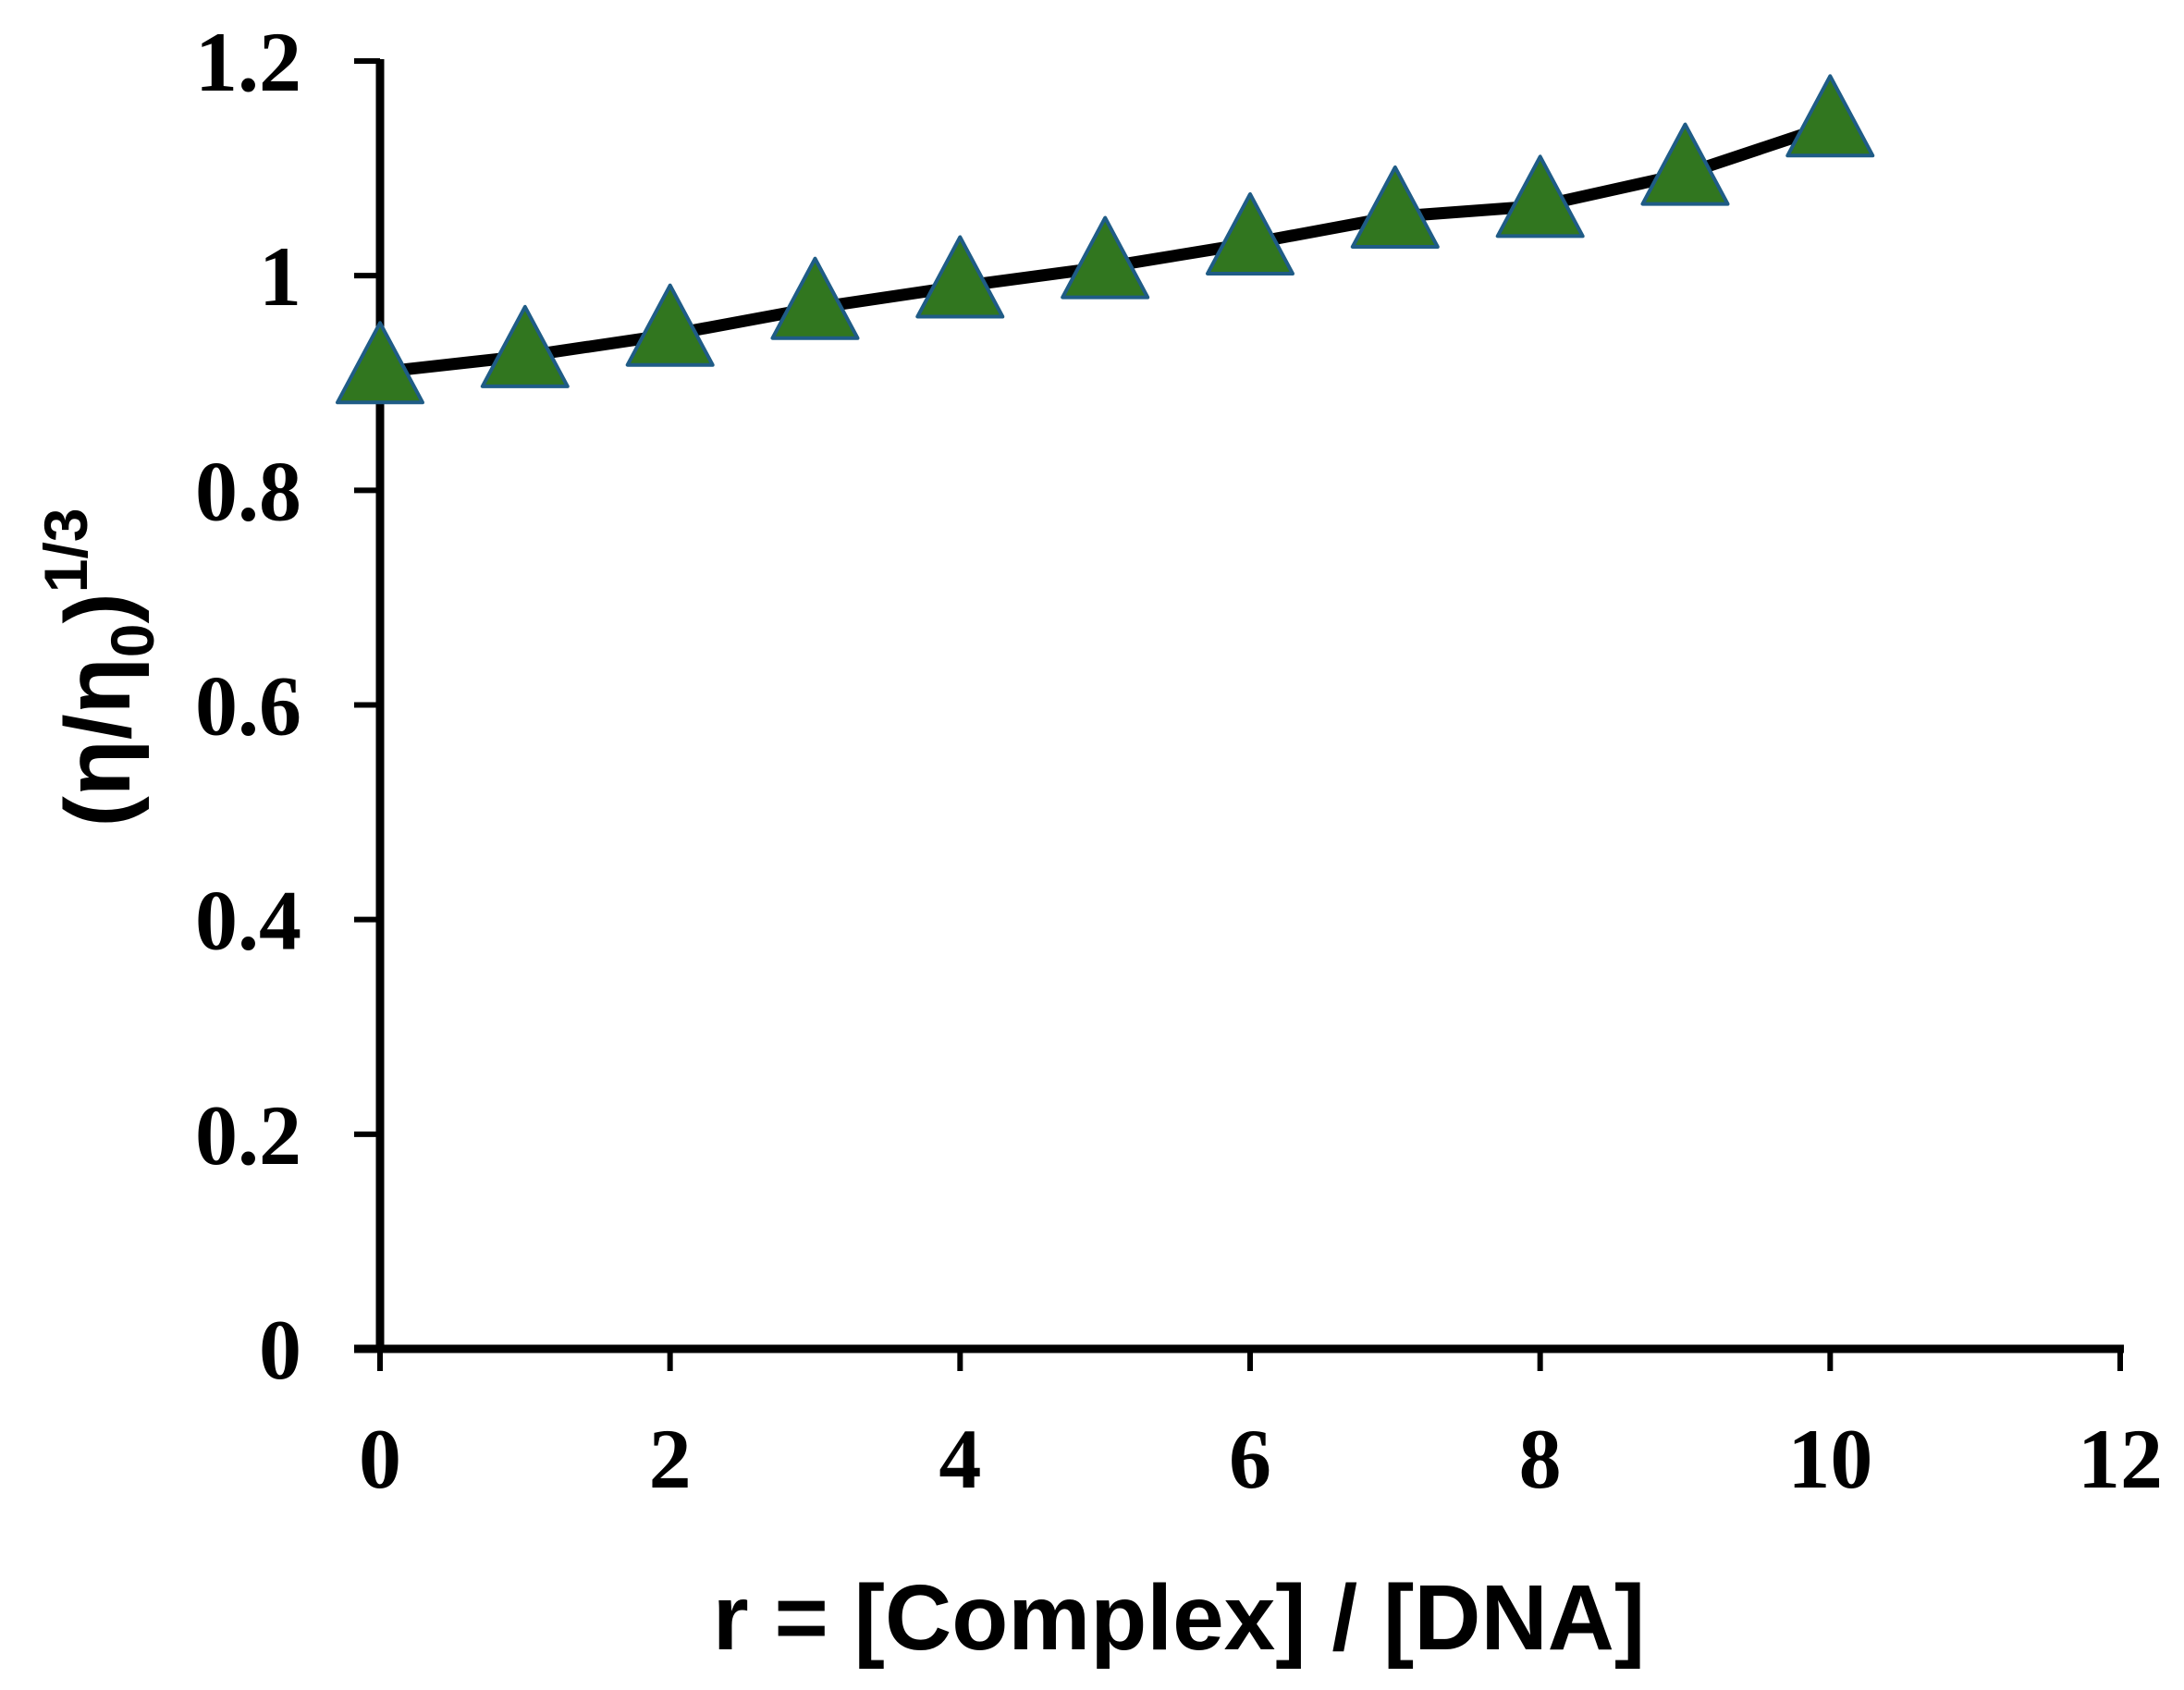  I want to click on y-axis-title-close: ), so click(98, 608).